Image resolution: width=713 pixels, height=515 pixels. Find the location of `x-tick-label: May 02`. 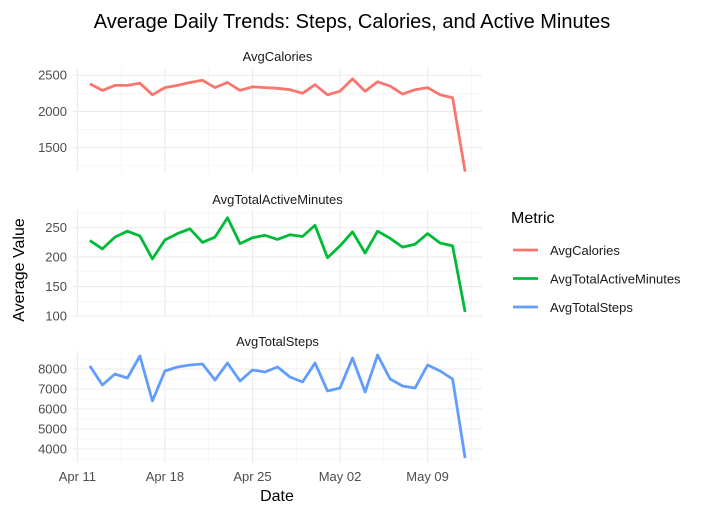

x-tick-label: May 02 is located at coordinates (340, 476).